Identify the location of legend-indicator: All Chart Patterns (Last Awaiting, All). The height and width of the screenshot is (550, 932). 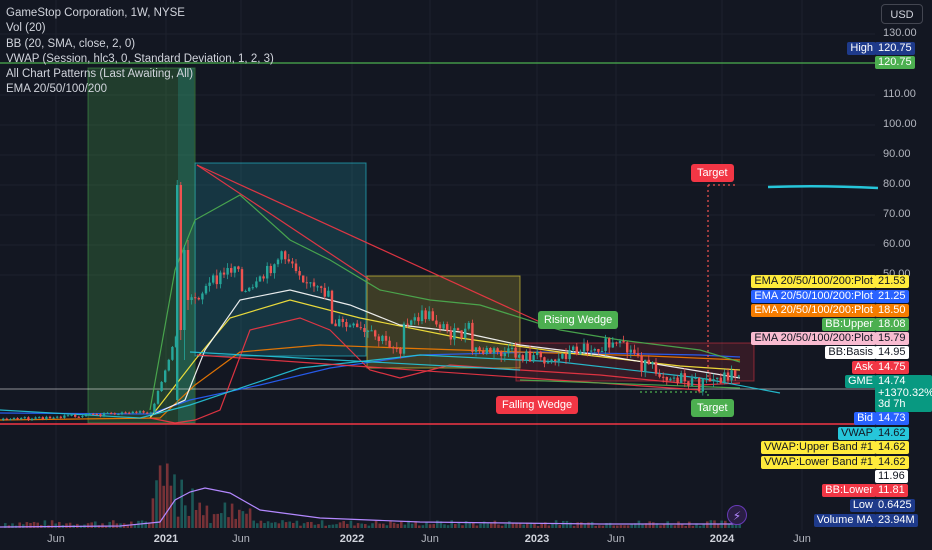
(100, 74).